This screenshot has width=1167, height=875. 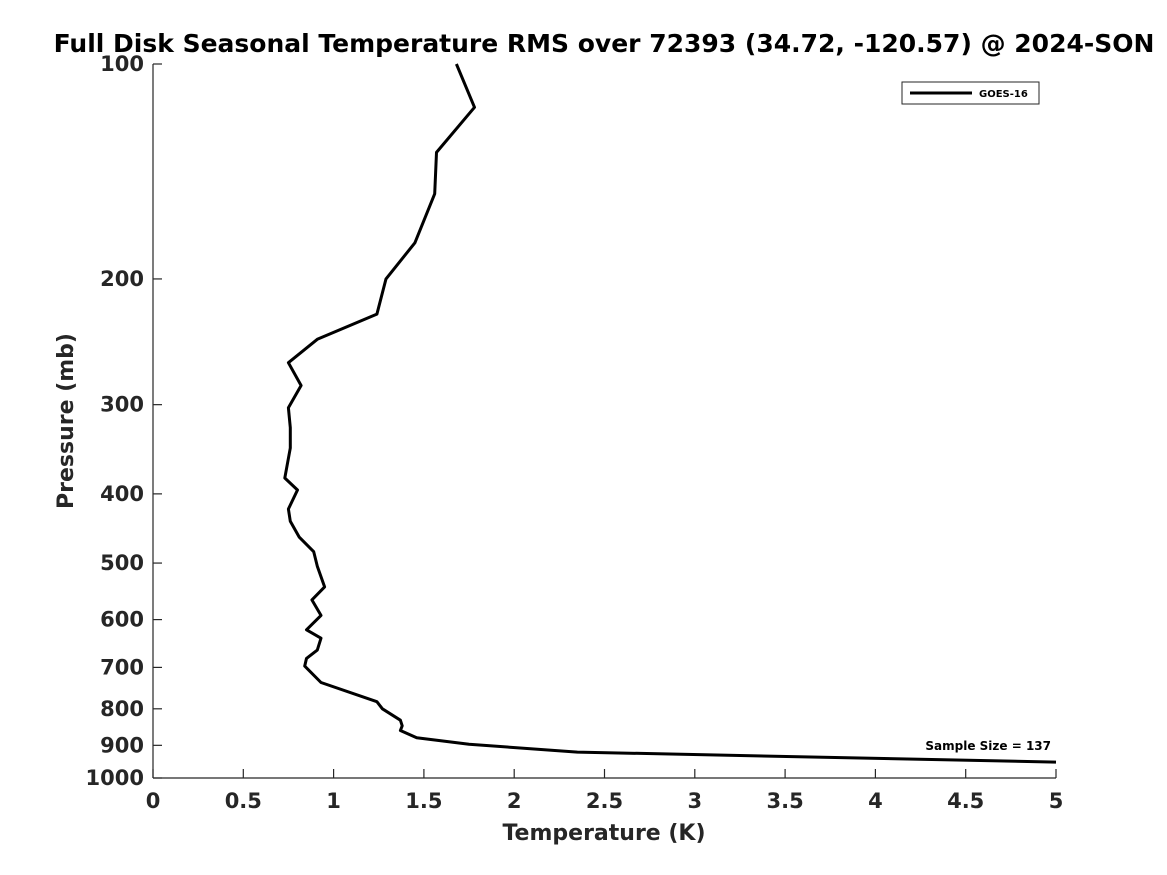 What do you see at coordinates (694, 801) in the screenshot?
I see `x-tick-label: 3` at bounding box center [694, 801].